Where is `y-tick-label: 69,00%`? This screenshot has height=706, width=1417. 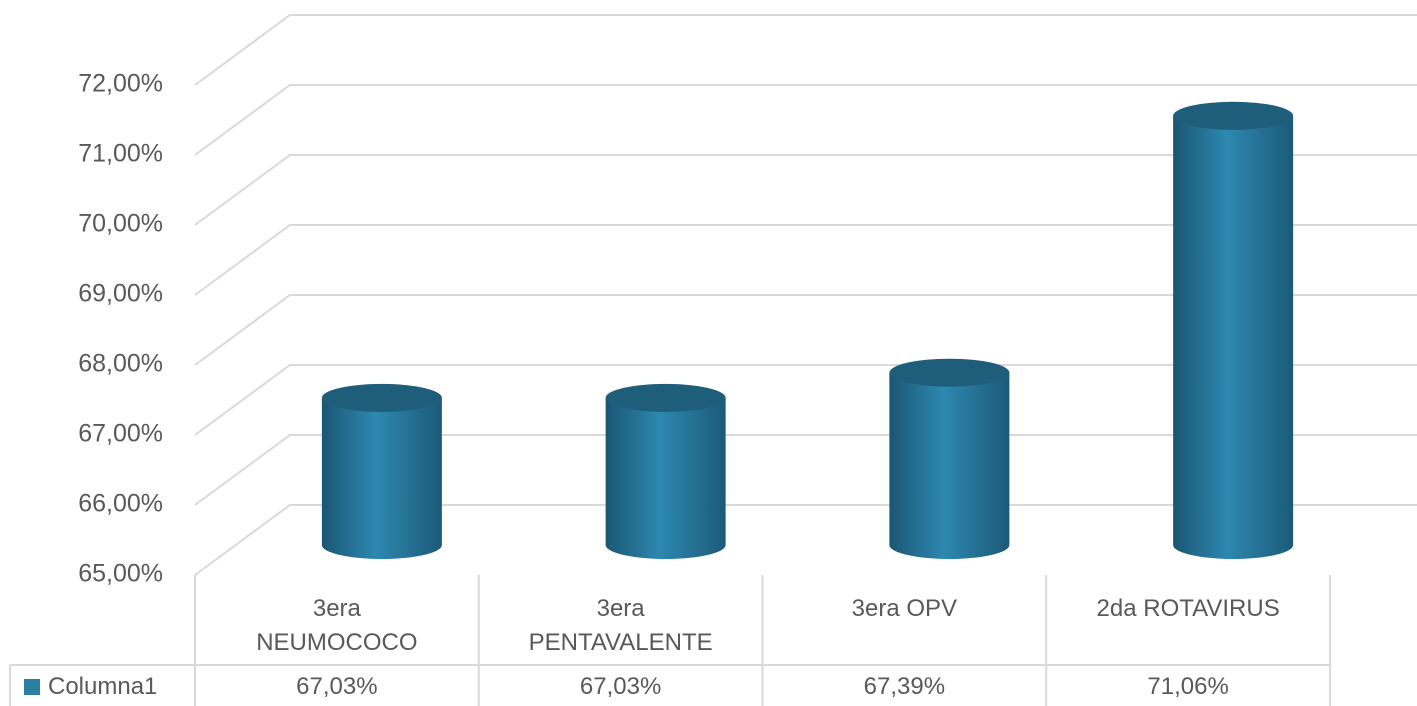 y-tick-label: 69,00% is located at coordinates (120, 294).